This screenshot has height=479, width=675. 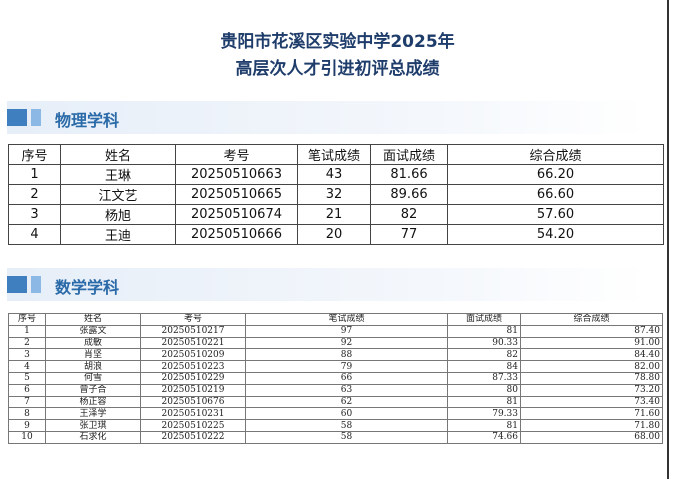 What do you see at coordinates (591, 437) in the screenshot?
I see `table-cell: 68.00` at bounding box center [591, 437].